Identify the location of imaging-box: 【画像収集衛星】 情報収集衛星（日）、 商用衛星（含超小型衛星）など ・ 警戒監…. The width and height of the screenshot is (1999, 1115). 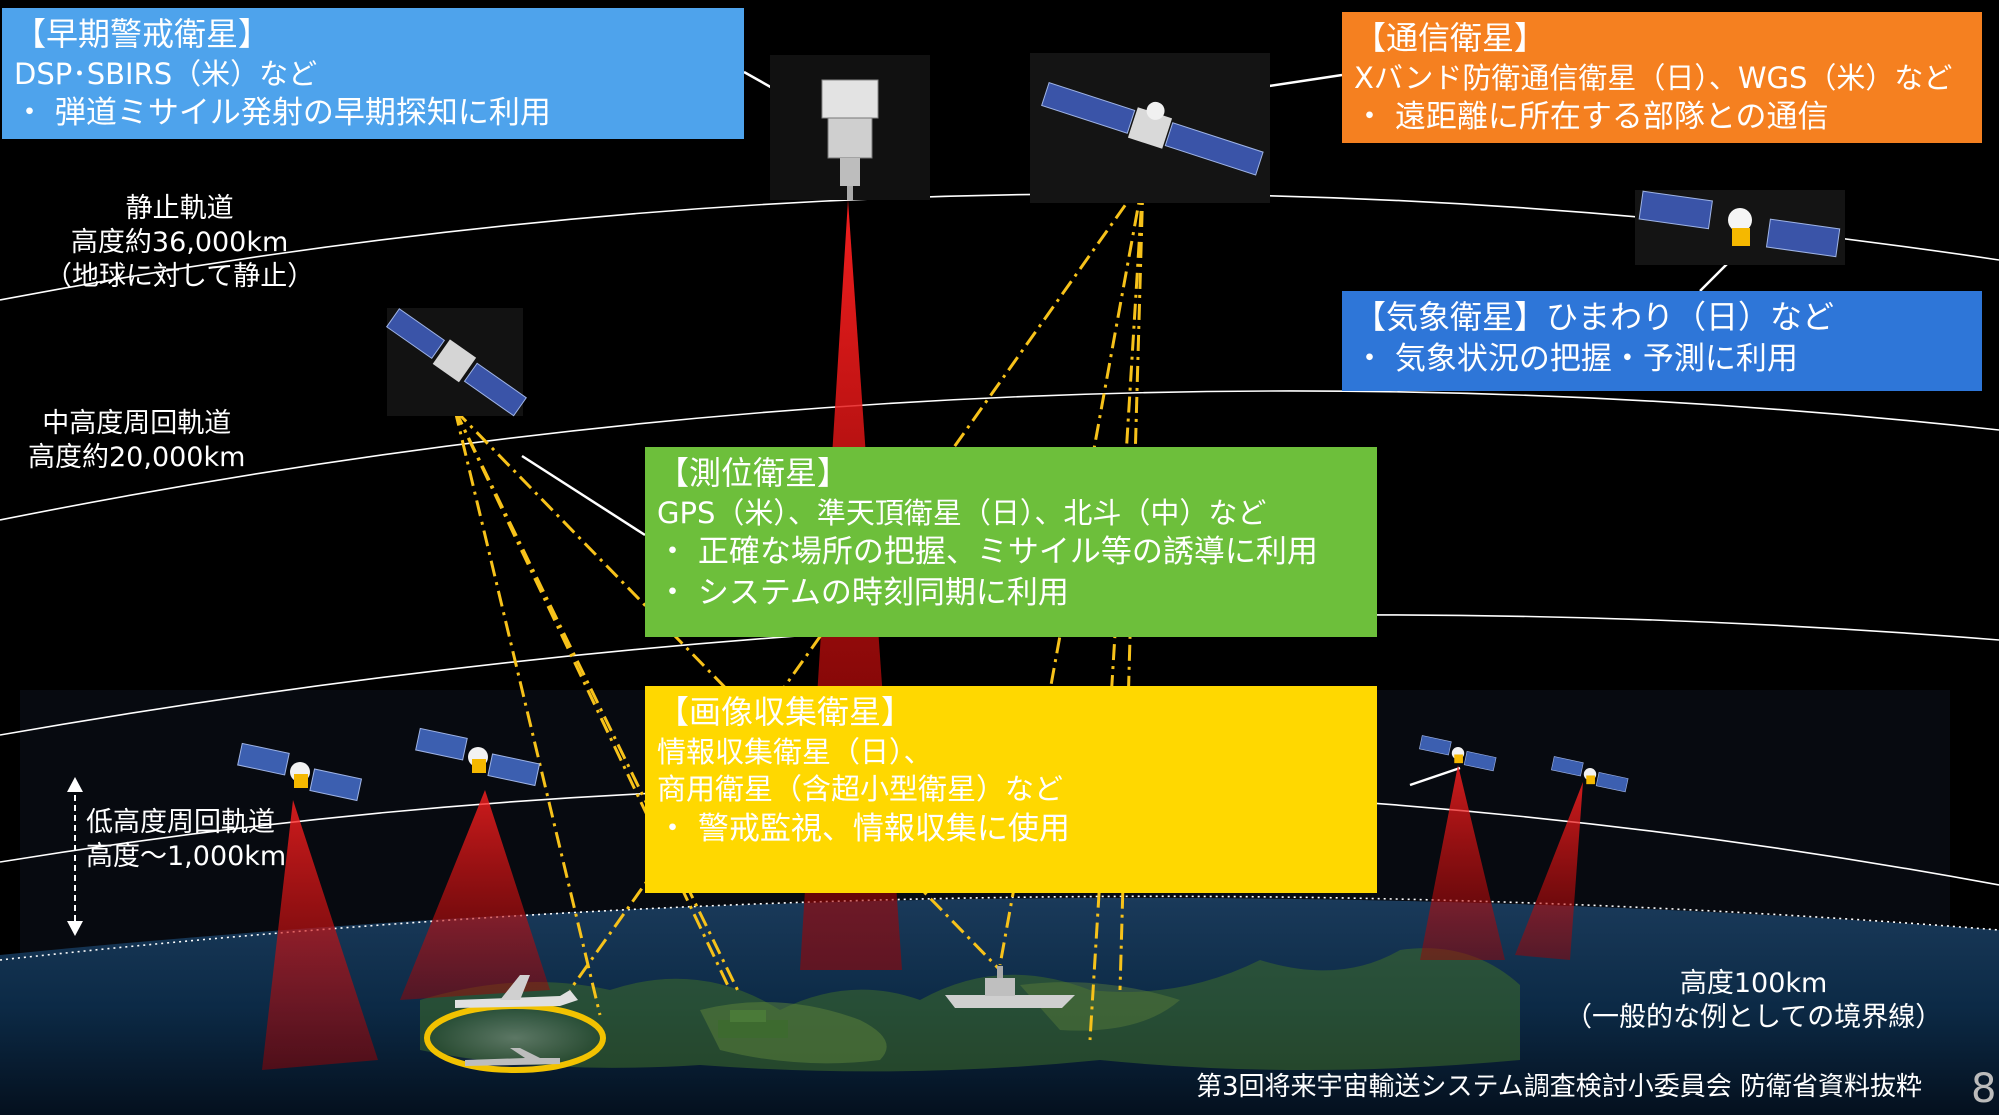
(1011, 789).